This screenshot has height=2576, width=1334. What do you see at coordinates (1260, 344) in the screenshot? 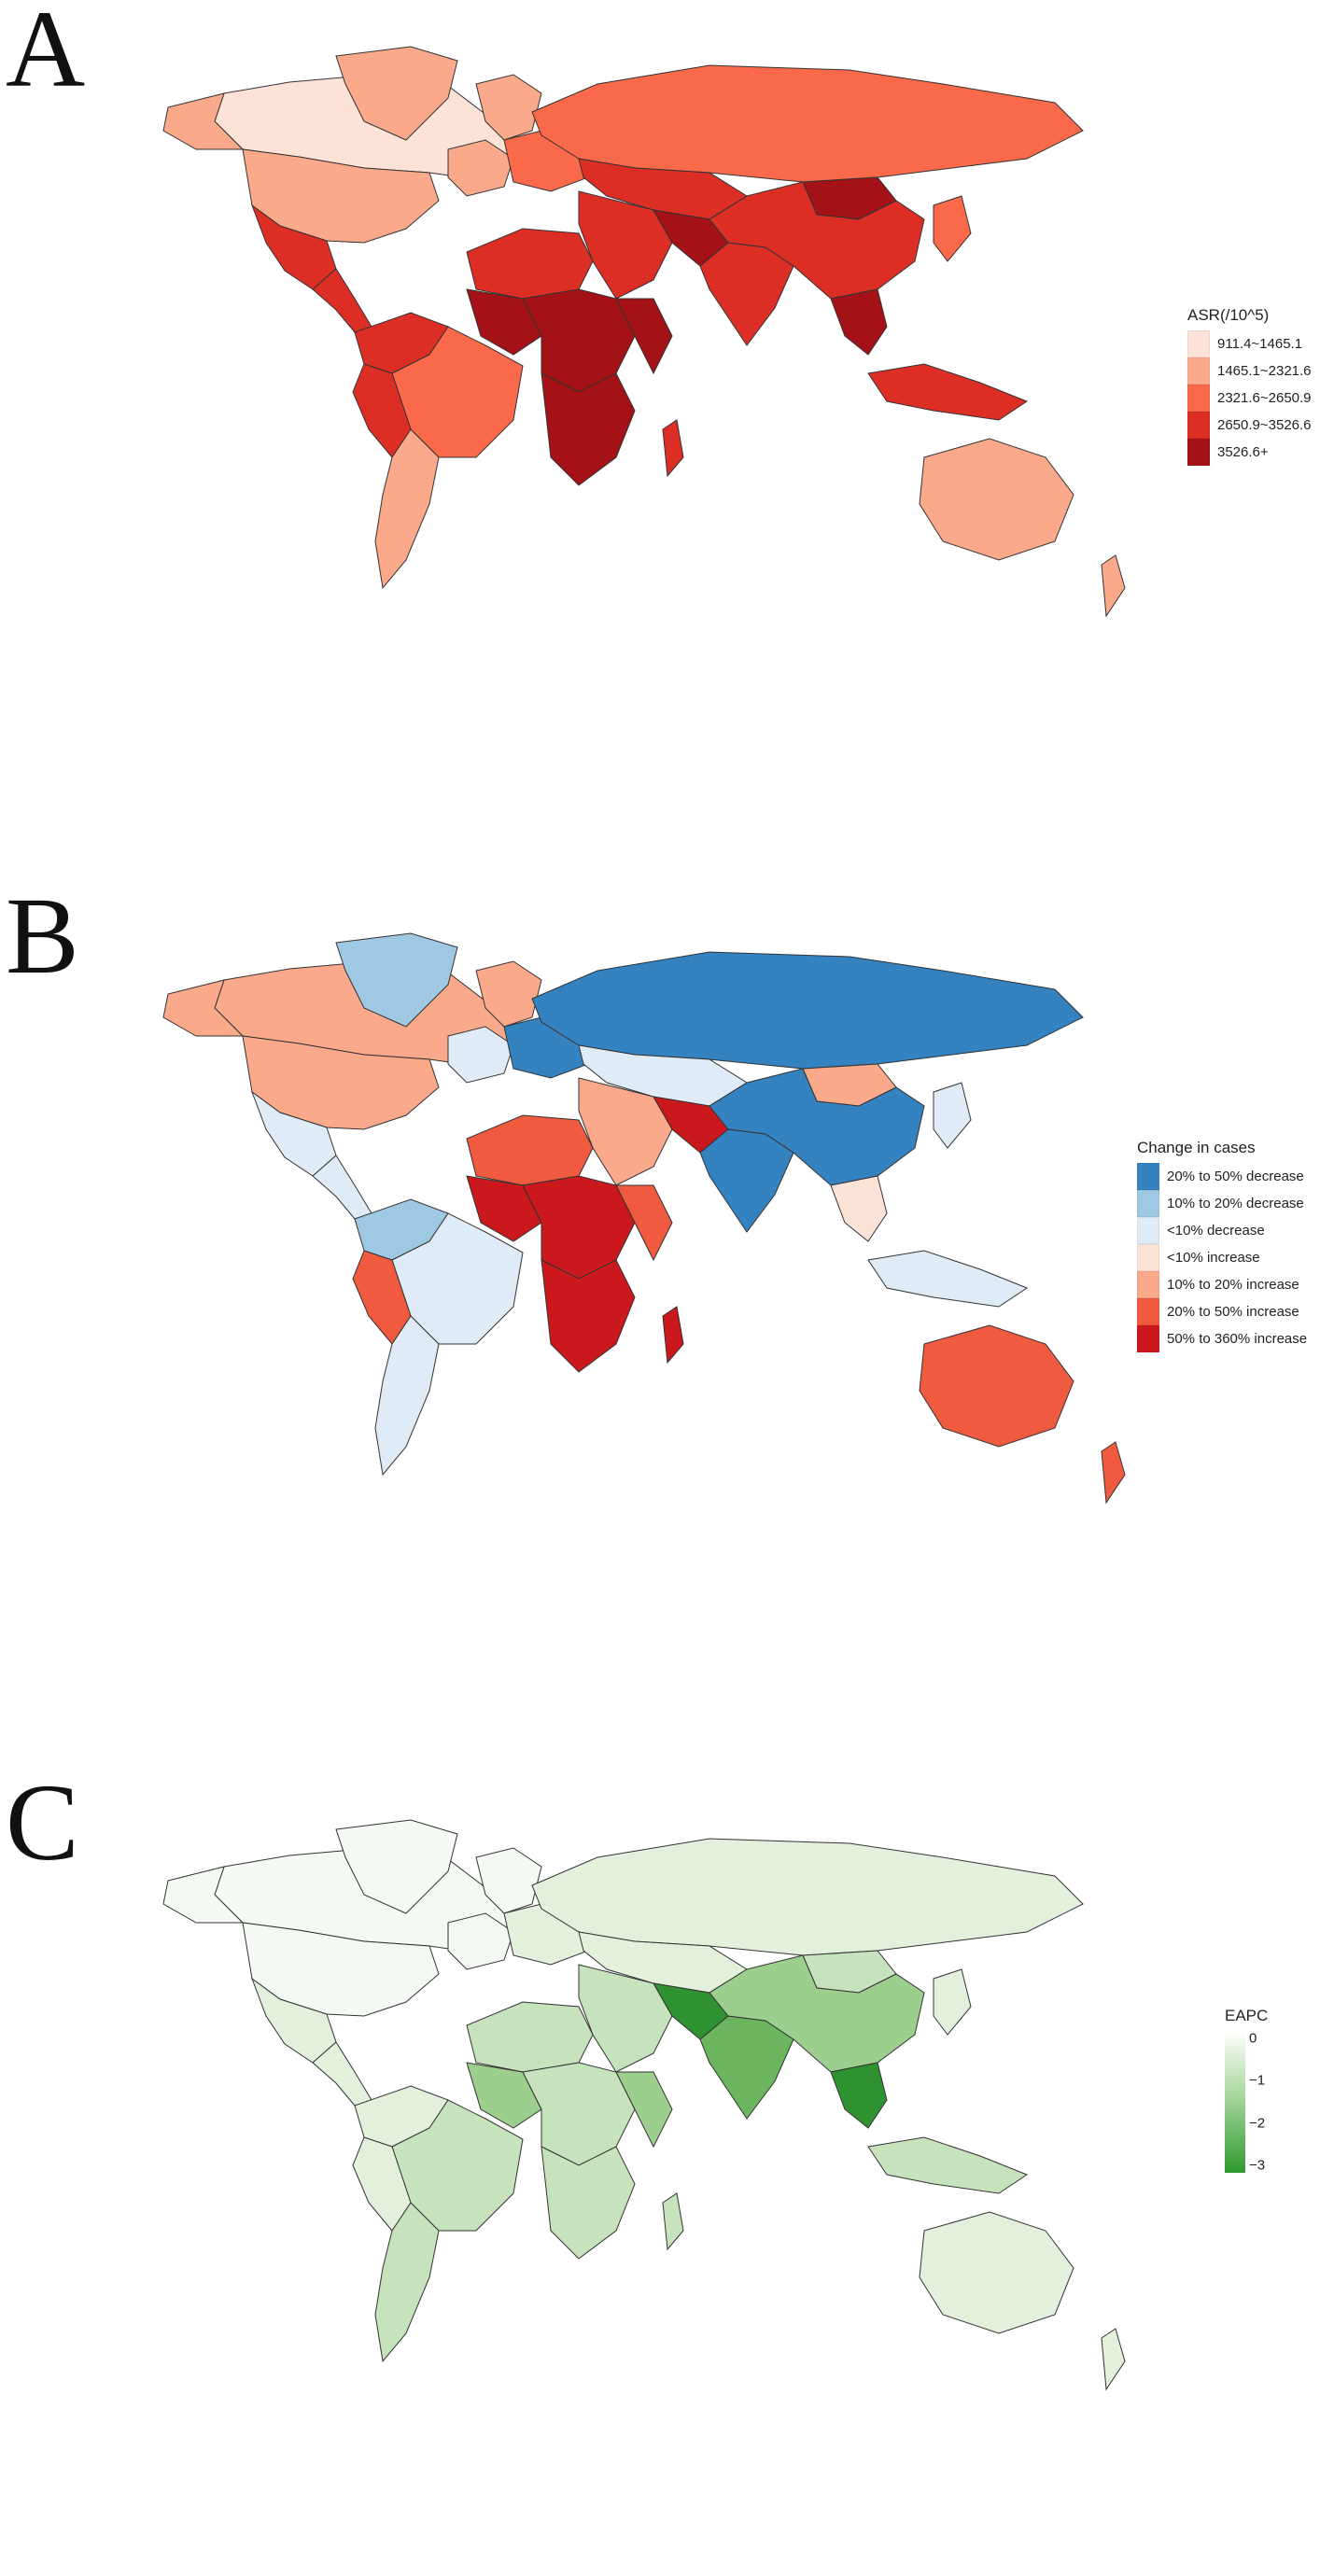
I see `legend-label: 911.4~1465.1` at bounding box center [1260, 344].